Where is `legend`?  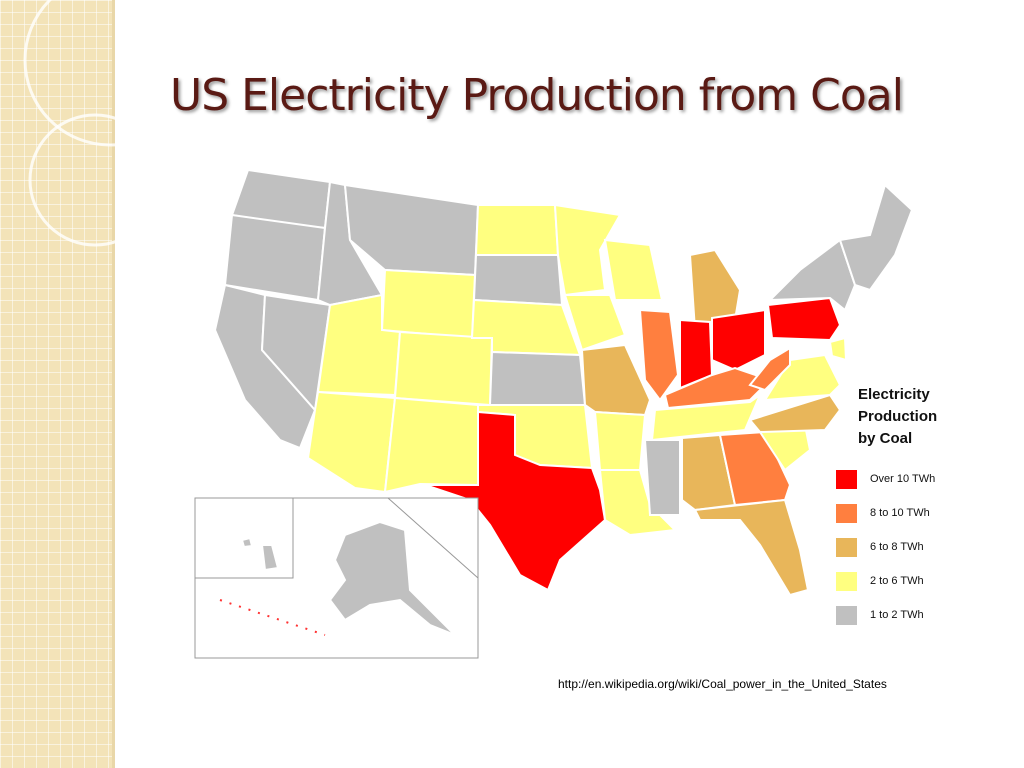 legend is located at coordinates (846, 547).